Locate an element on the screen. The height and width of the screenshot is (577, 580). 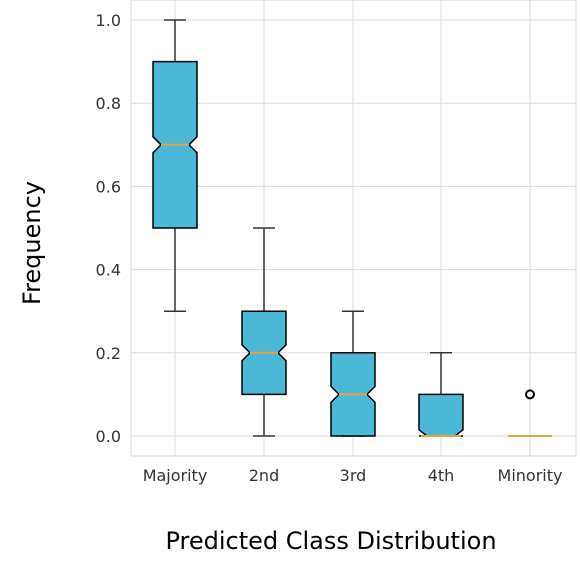
box-4th is located at coordinates (441, 394).